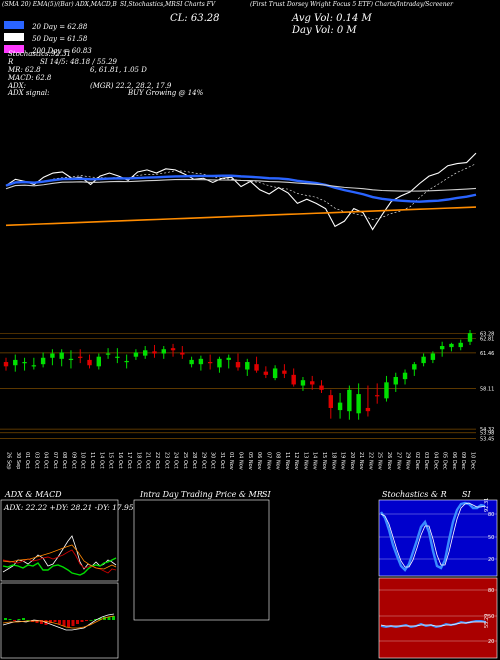 The height and width of the screenshot is (660, 500). What do you see at coordinates (17, 86) in the screenshot?
I see `adx-readout-label: ADX:` at bounding box center [17, 86].